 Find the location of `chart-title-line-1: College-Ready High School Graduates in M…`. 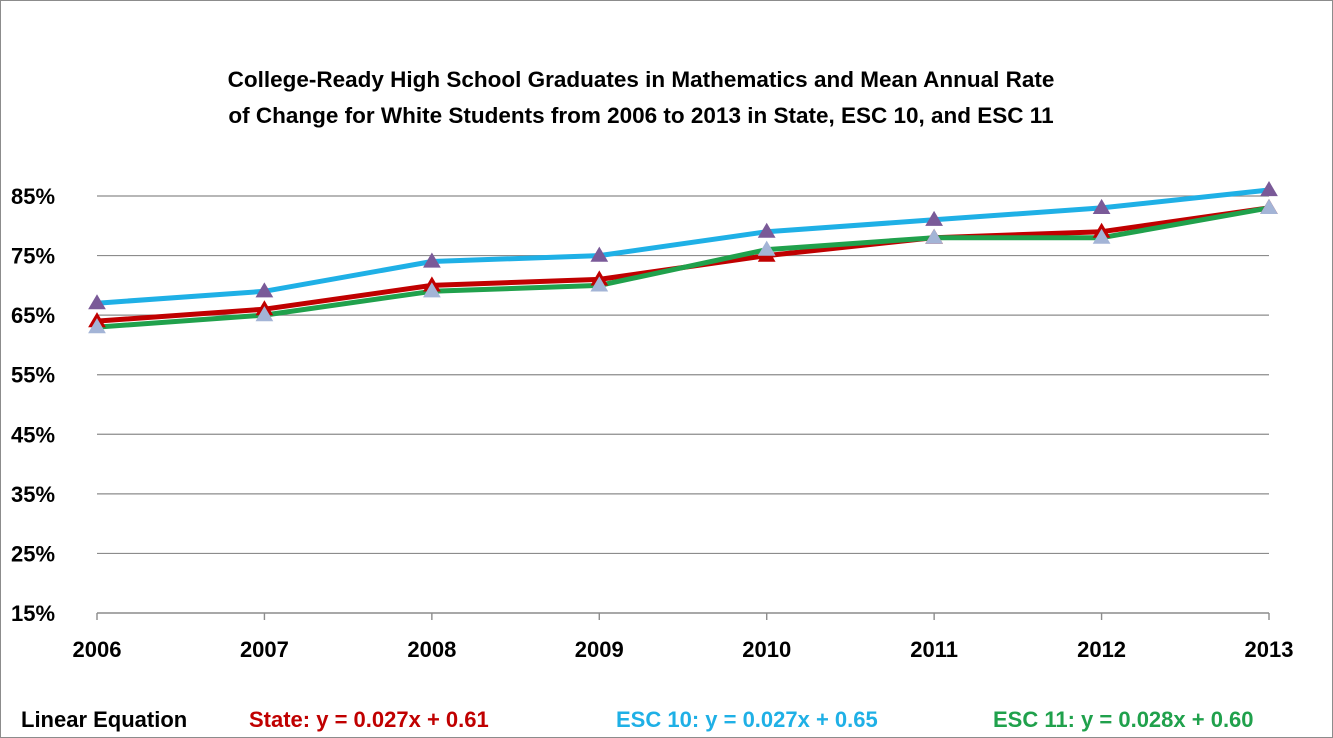

chart-title-line-1: College-Ready High School Graduates in M… is located at coordinates (641, 79).